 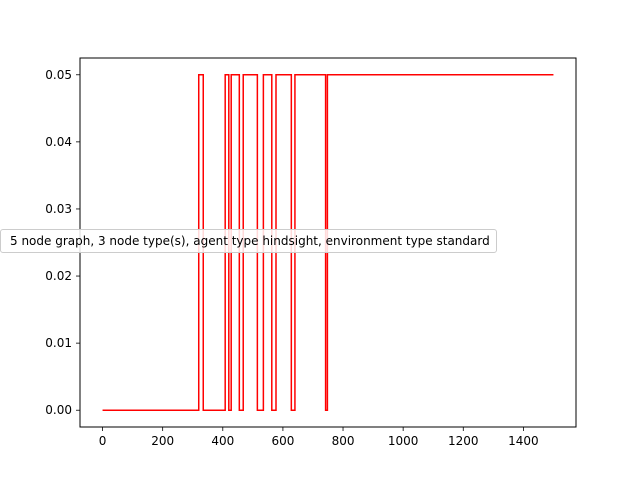 What do you see at coordinates (58, 209) in the screenshot?
I see `y-tick-label: 0.03` at bounding box center [58, 209].